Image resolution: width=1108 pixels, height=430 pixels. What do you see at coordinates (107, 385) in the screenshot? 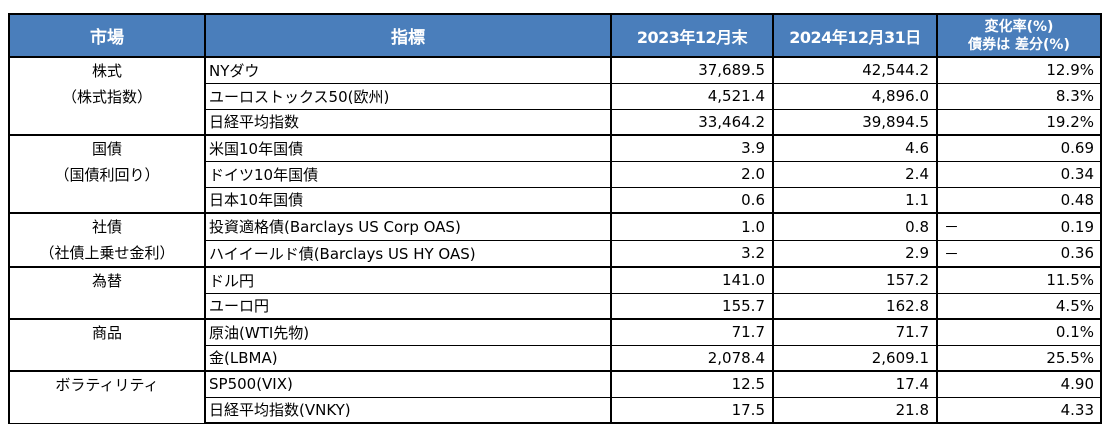
I see `market-label: ボラティリティ` at bounding box center [107, 385].